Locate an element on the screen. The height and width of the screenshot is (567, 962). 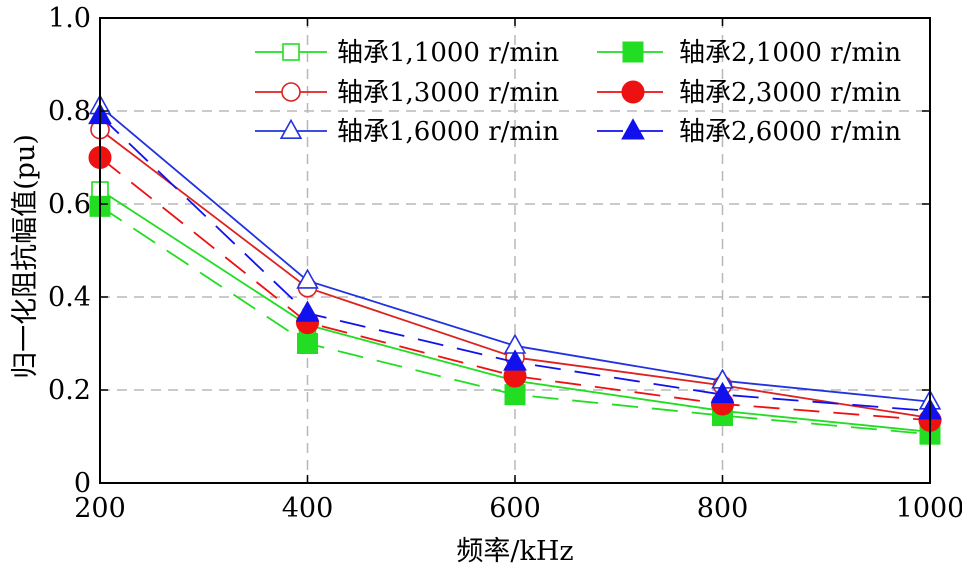
legend-label: 轴承2,3000 r/min is located at coordinates (790, 93).